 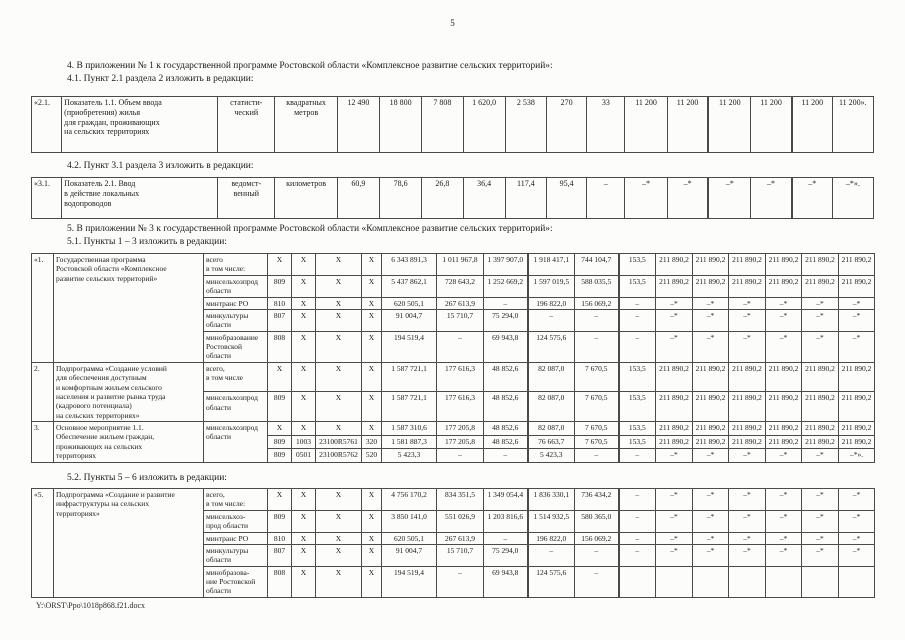 What do you see at coordinates (409, 286) in the screenshot?
I see `table-cell: 5 437 862,1` at bounding box center [409, 286].